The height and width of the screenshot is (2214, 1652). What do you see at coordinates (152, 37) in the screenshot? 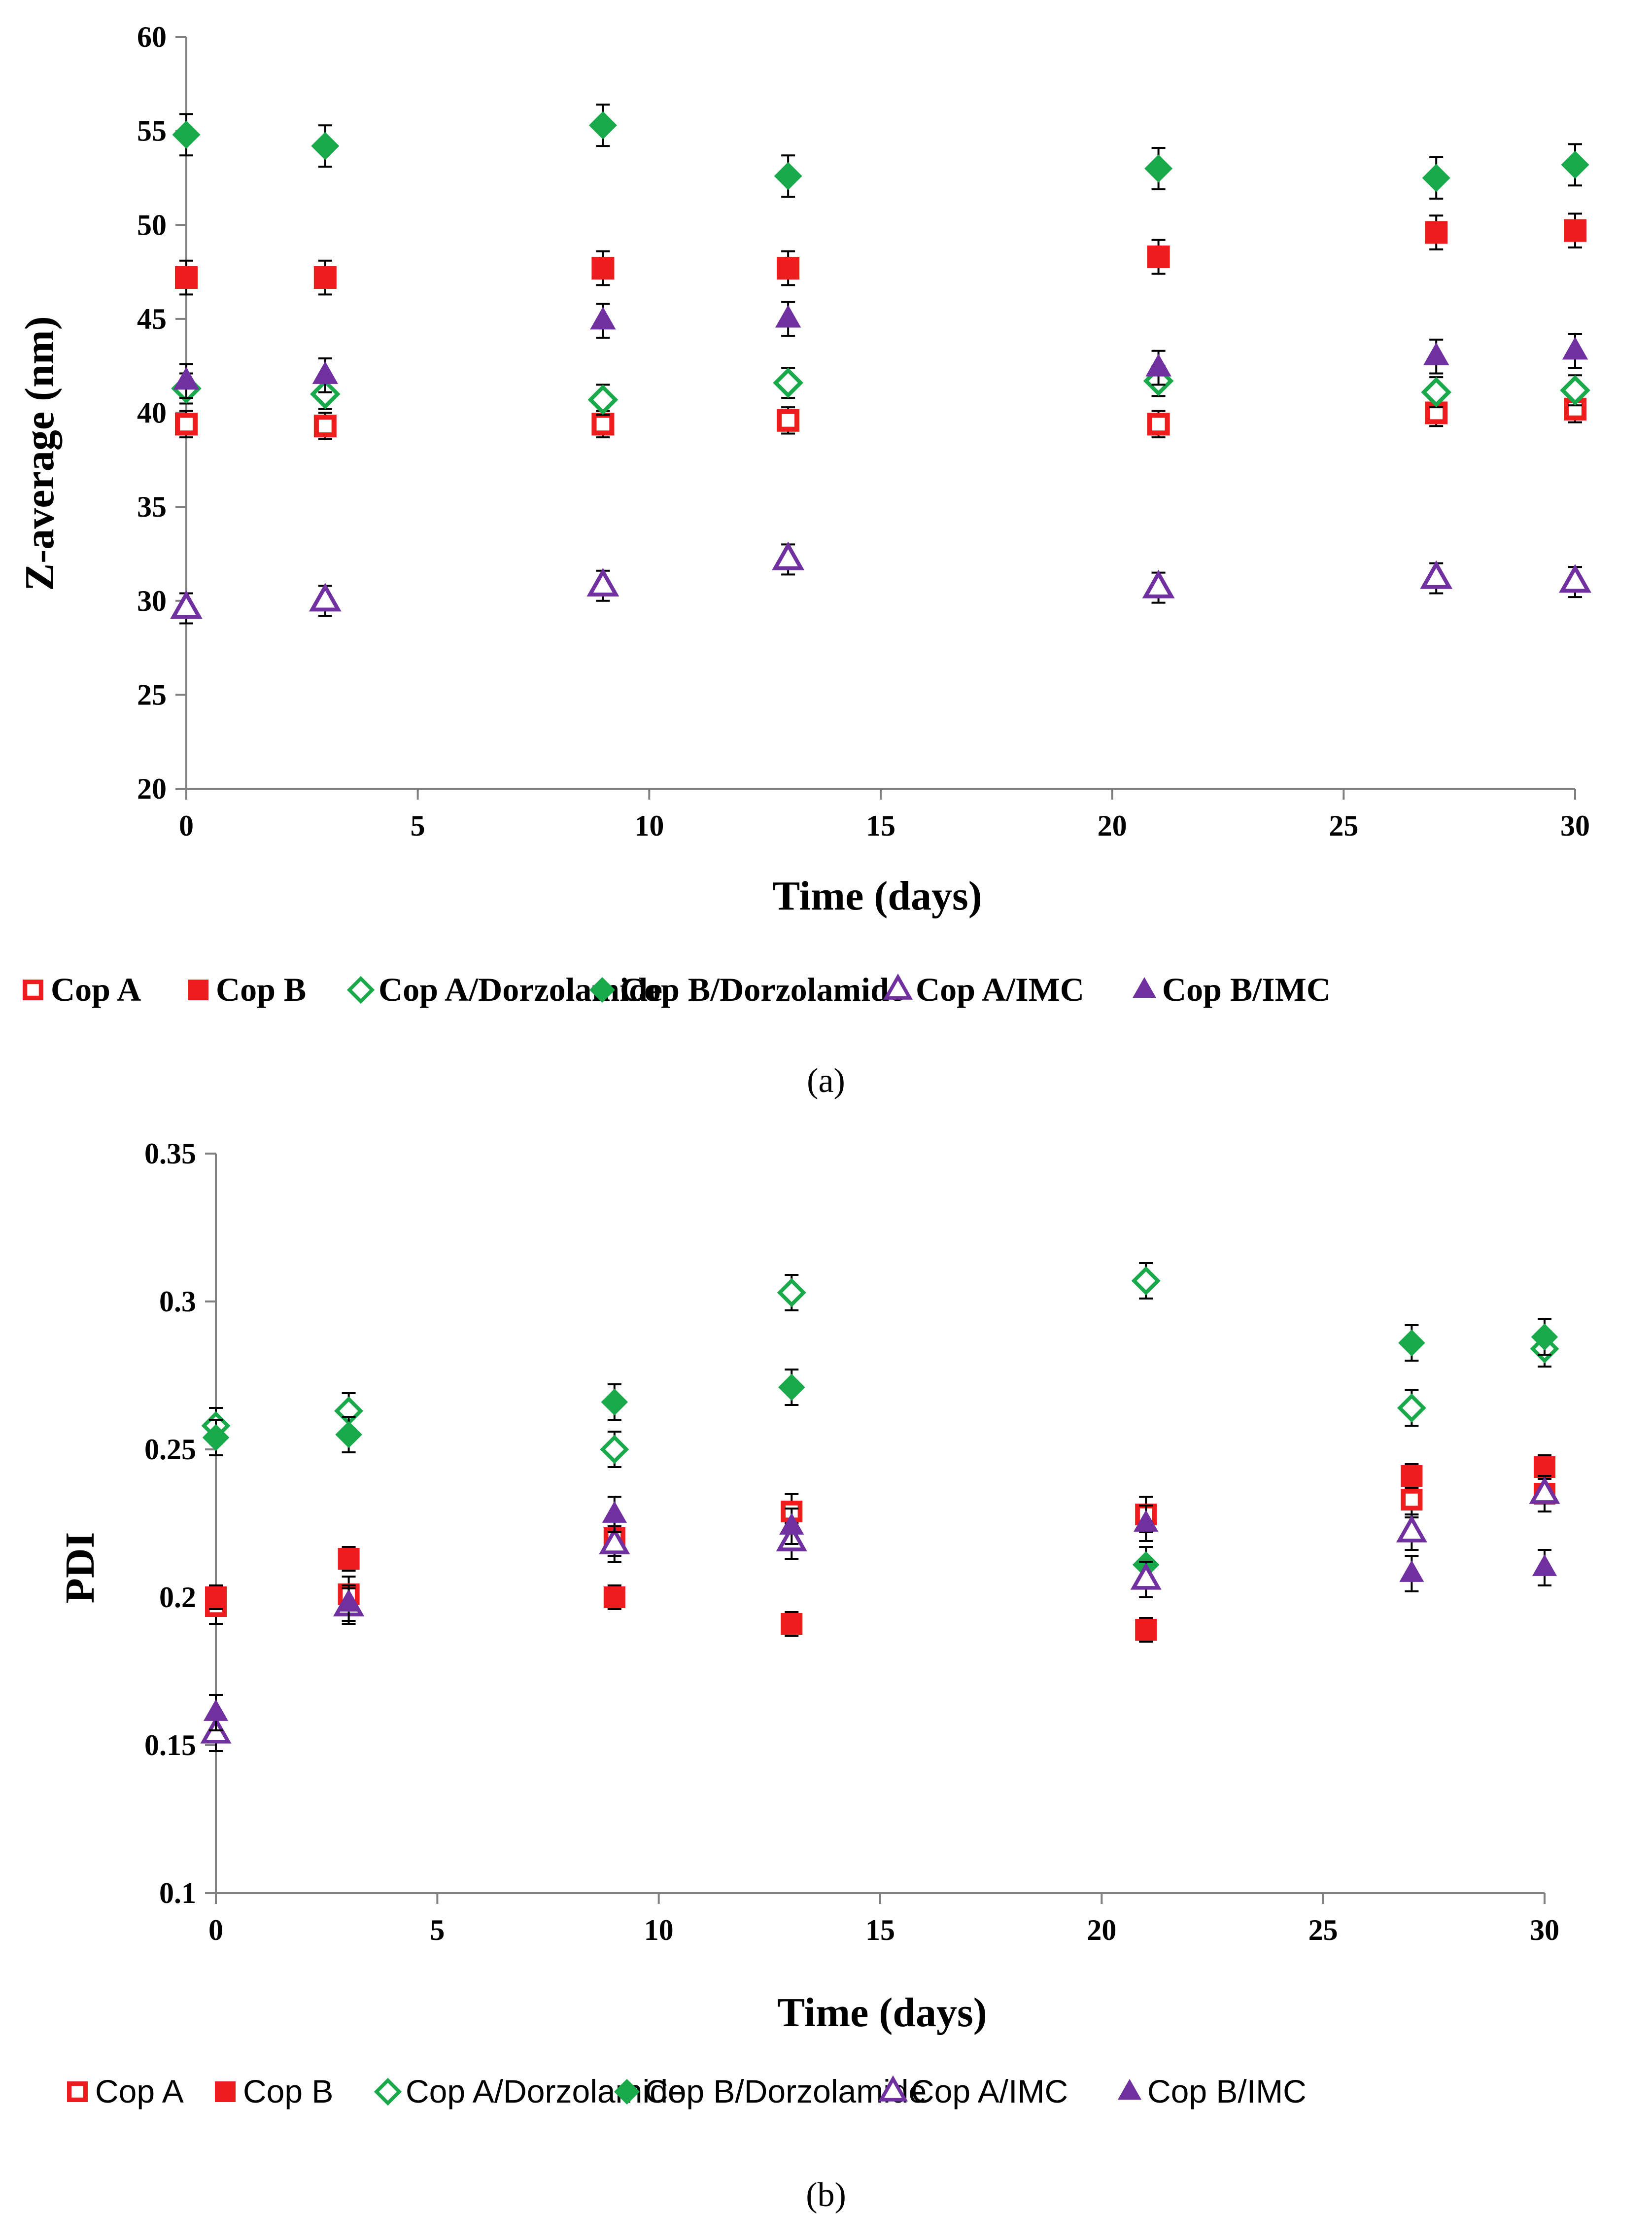
I see `y-tick-label: 60` at bounding box center [152, 37].